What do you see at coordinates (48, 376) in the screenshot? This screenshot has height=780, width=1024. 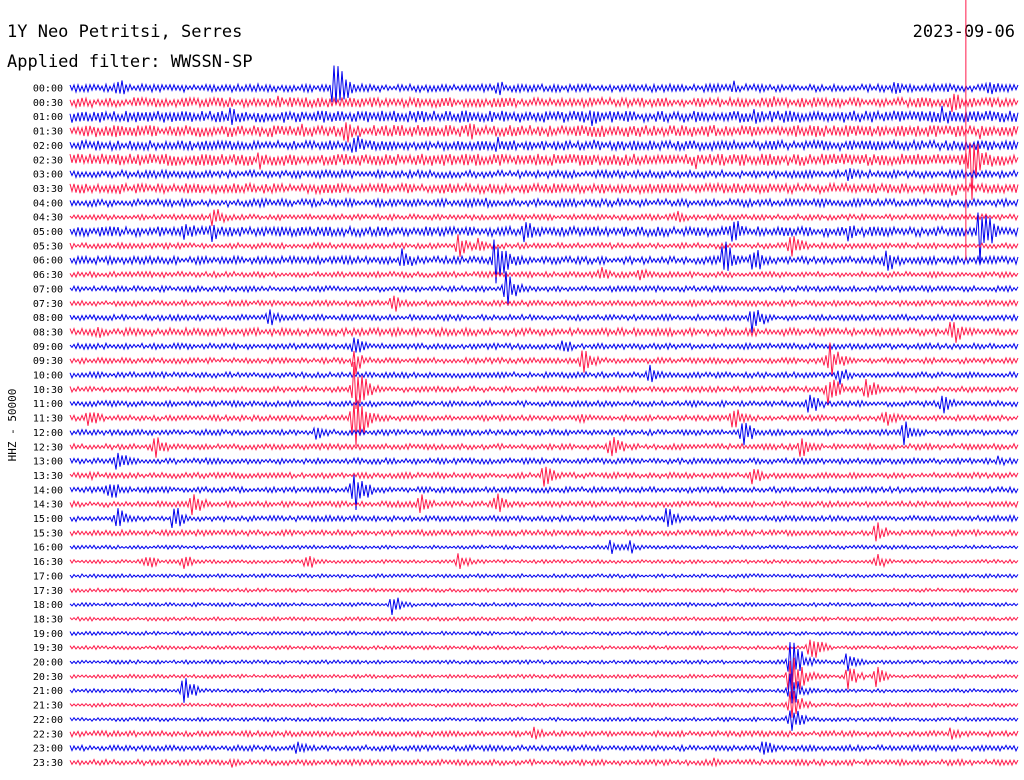 I see `row-time-label: 10:00` at bounding box center [48, 376].